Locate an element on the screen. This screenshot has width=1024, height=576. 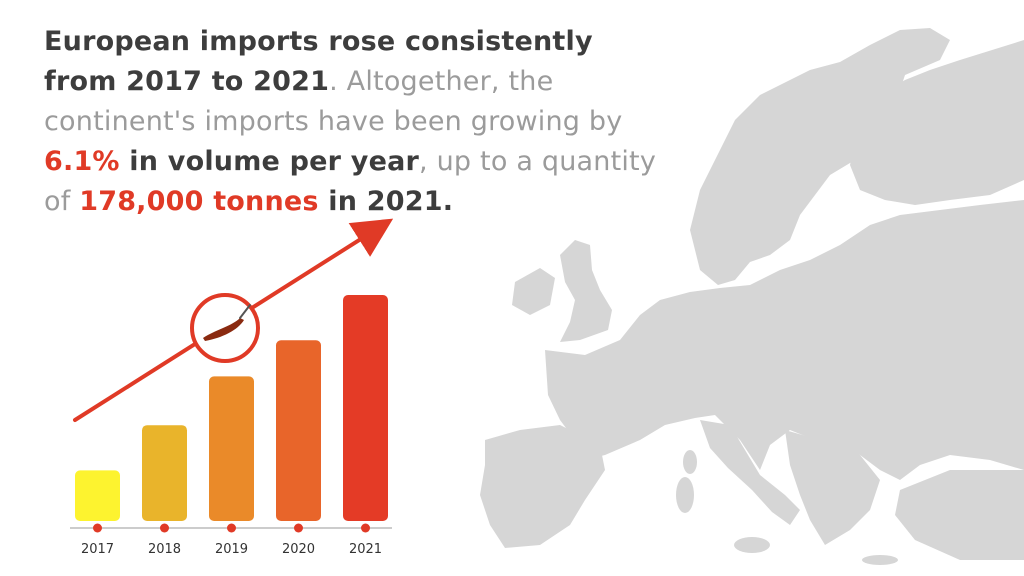
tick-label-2019: 2019 is located at coordinates (231, 549).